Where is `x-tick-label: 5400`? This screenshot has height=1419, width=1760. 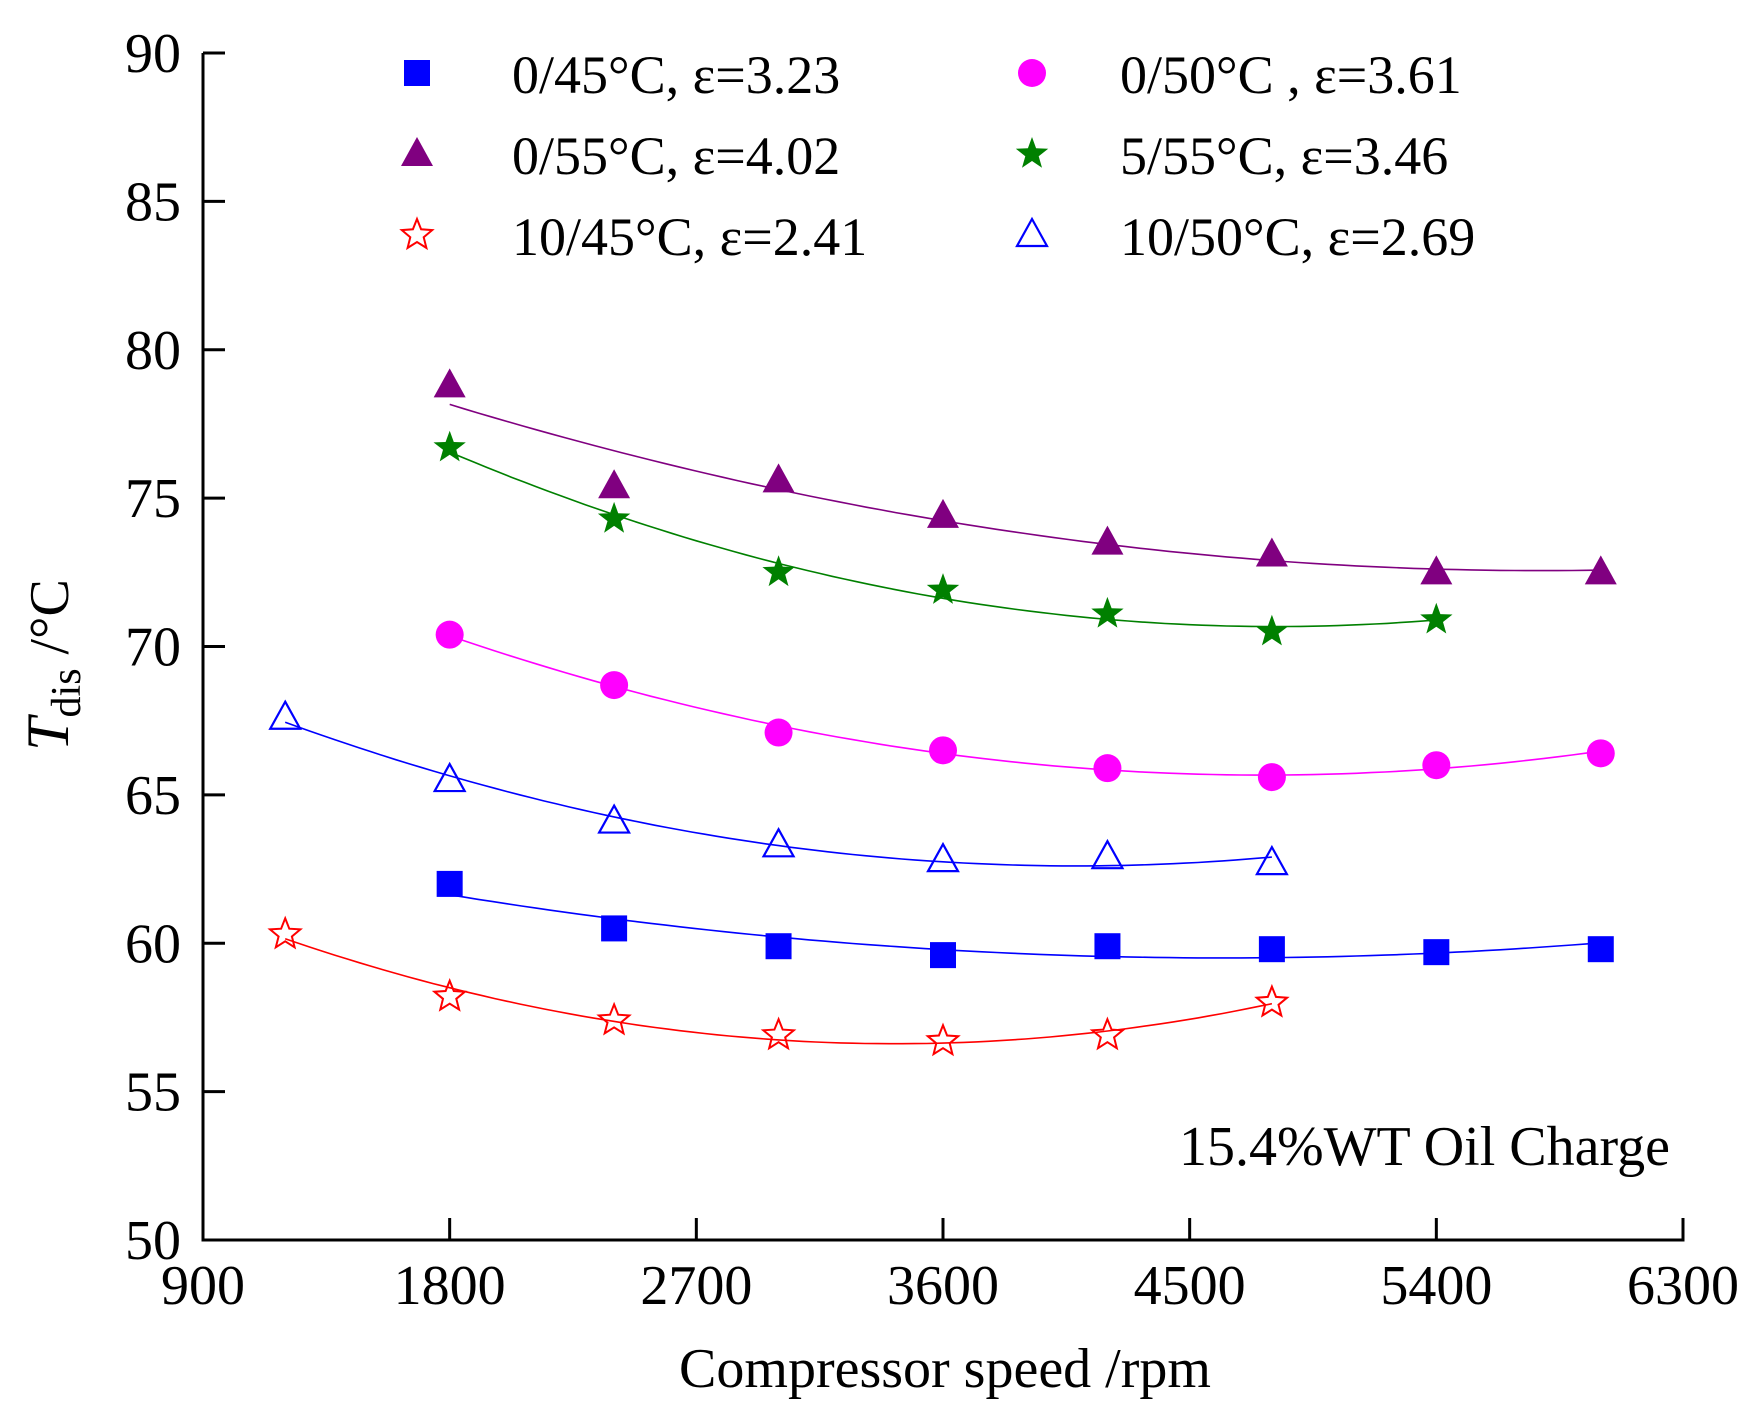
x-tick-label: 5400 is located at coordinates (1436, 1286).